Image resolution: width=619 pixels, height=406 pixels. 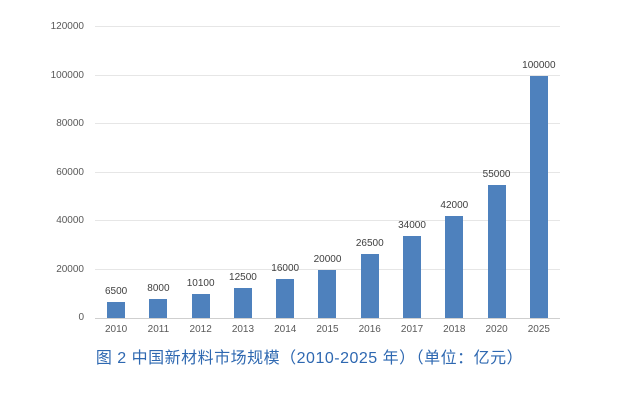 I want to click on x-tick-label: 2025, so click(x=538, y=329).